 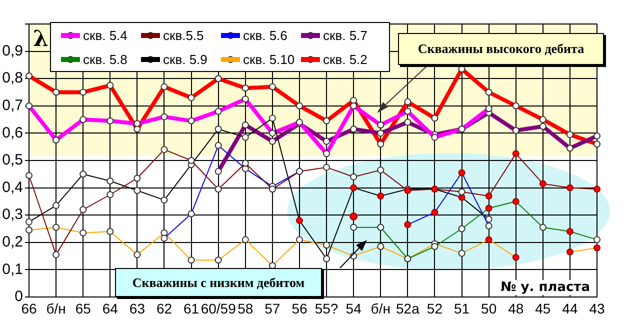 What do you see at coordinates (218, 308) in the screenshot?
I see `x-tick-label: 60/59` at bounding box center [218, 308].